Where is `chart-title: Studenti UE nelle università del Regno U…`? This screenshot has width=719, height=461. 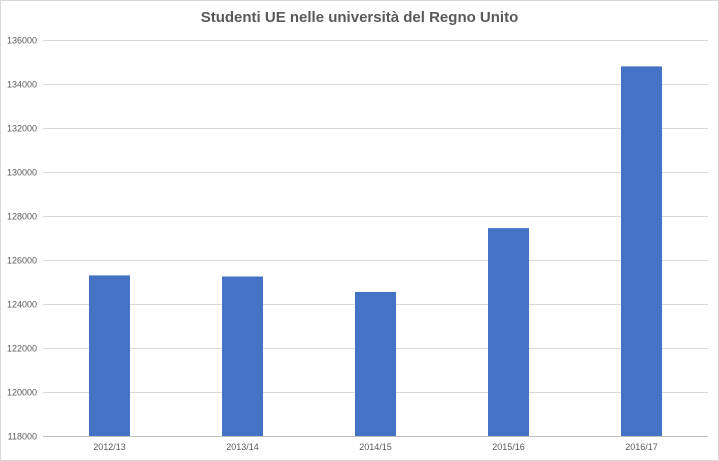
chart-title: Studenti UE nelle università del Regno U… is located at coordinates (359, 17).